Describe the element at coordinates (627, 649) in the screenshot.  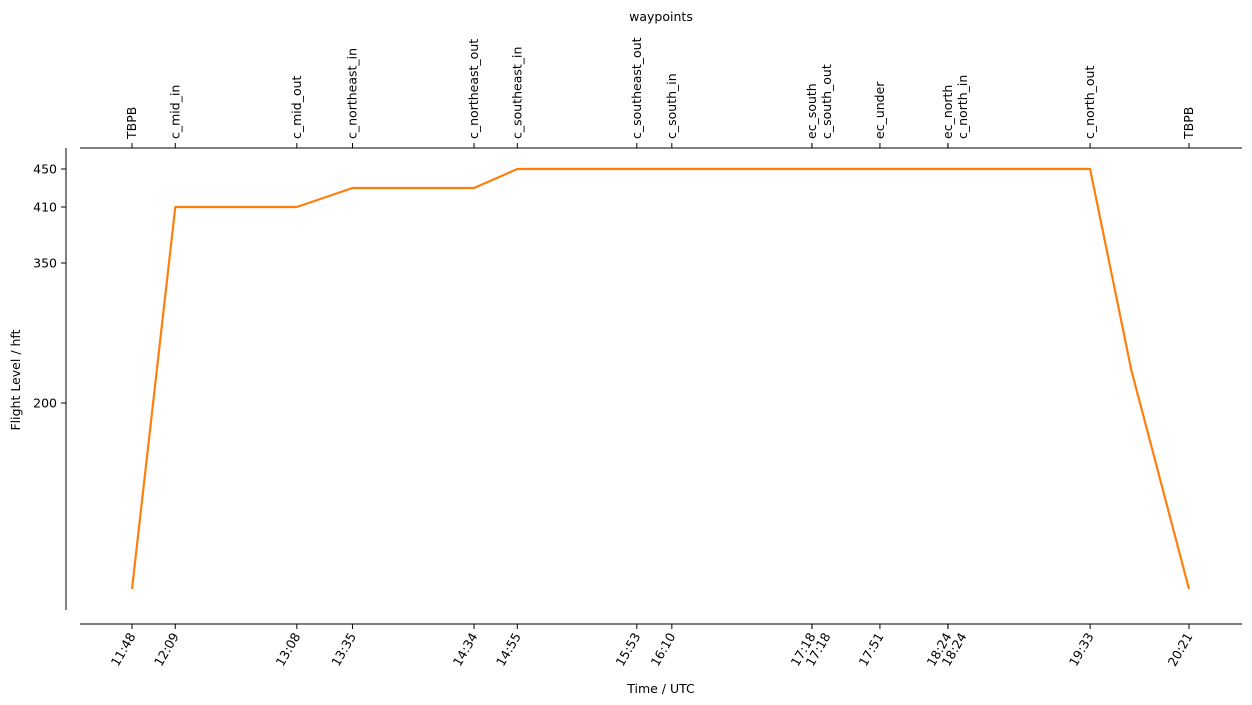
I see `x-tick-label: 15:53` at that location.